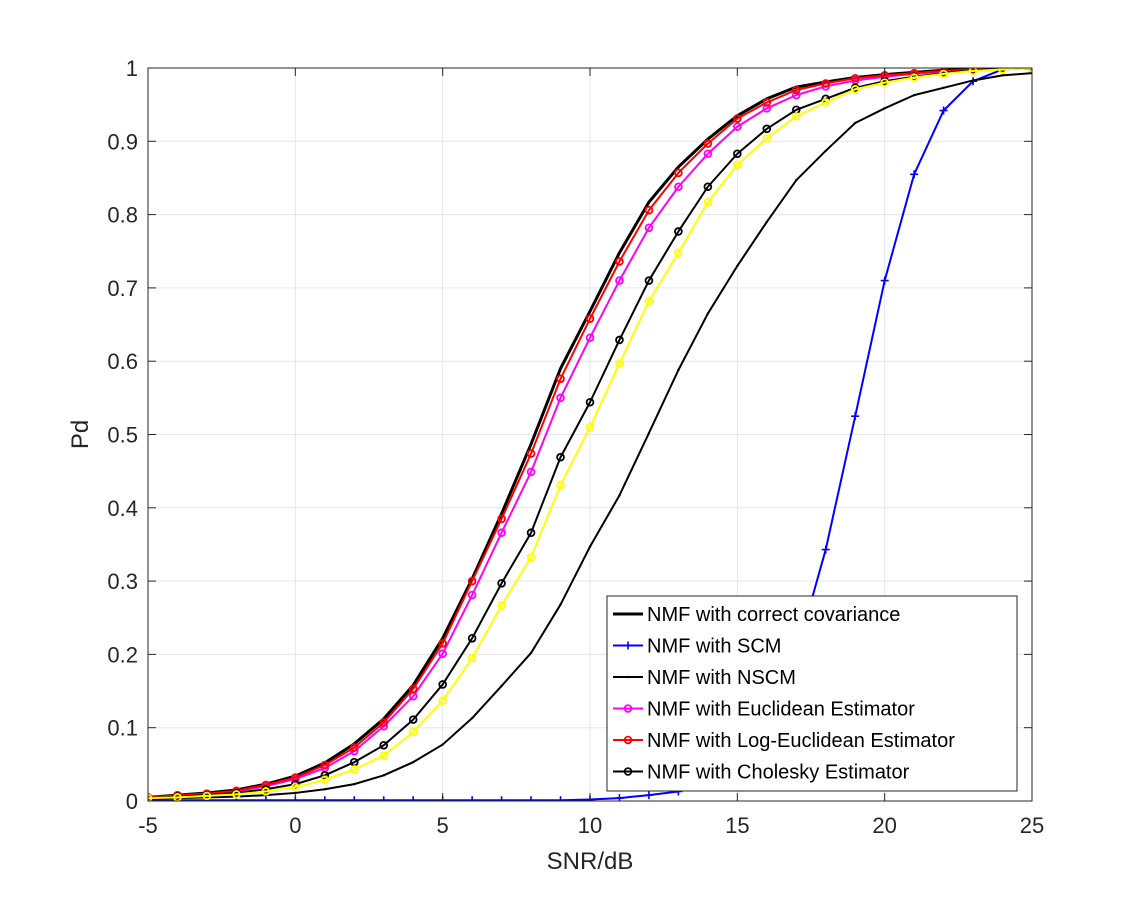 Image resolution: width=1139 pixels, height=905 pixels. Describe the element at coordinates (590, 861) in the screenshot. I see `x-axis-label: SNR/dB` at that location.